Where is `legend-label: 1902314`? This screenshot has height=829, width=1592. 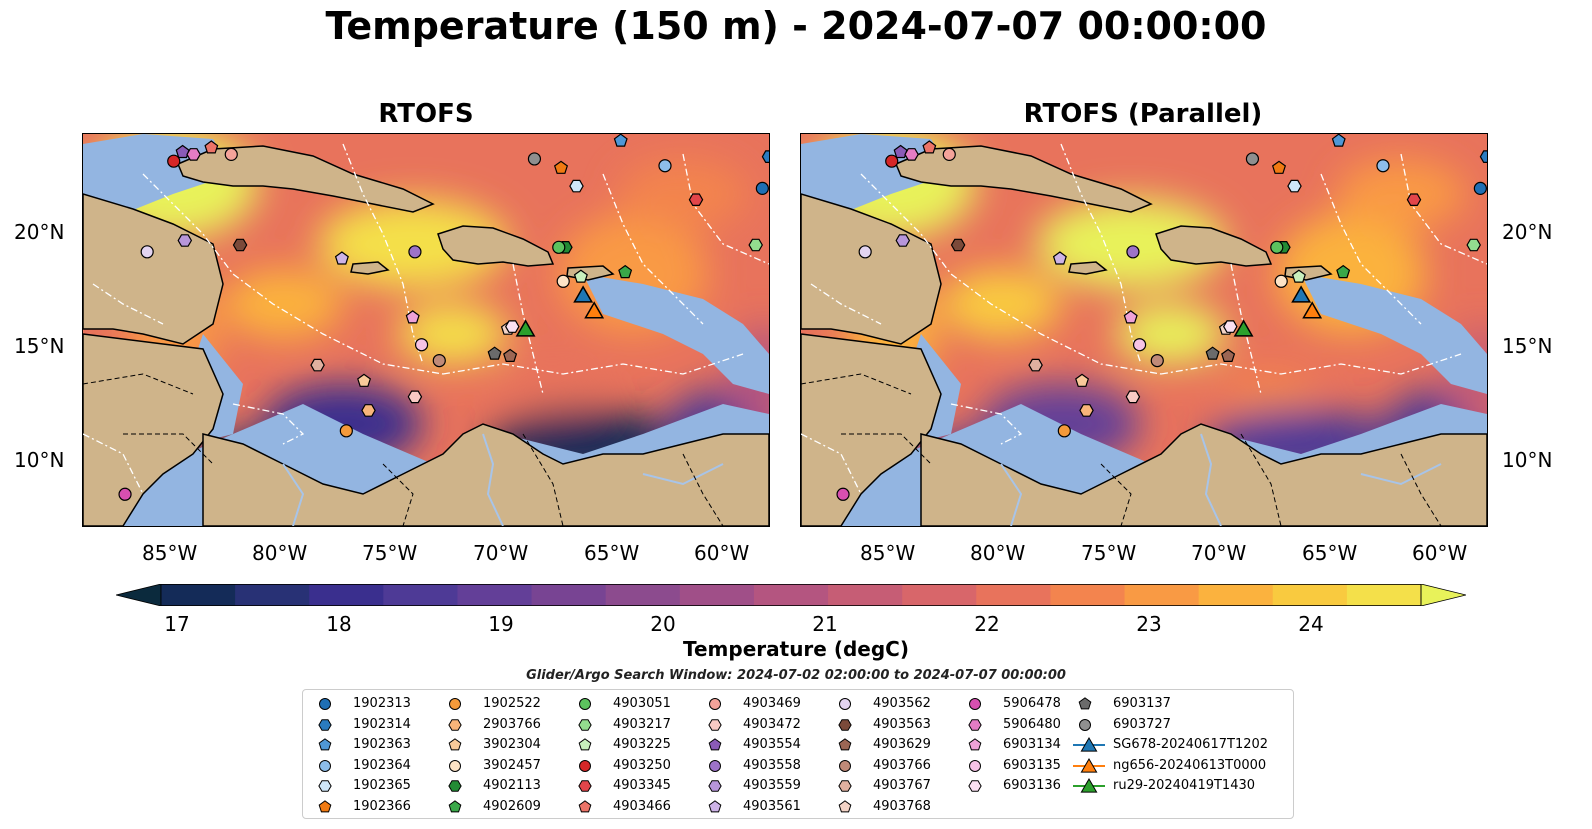 legend-label: 1902314 is located at coordinates (382, 724).